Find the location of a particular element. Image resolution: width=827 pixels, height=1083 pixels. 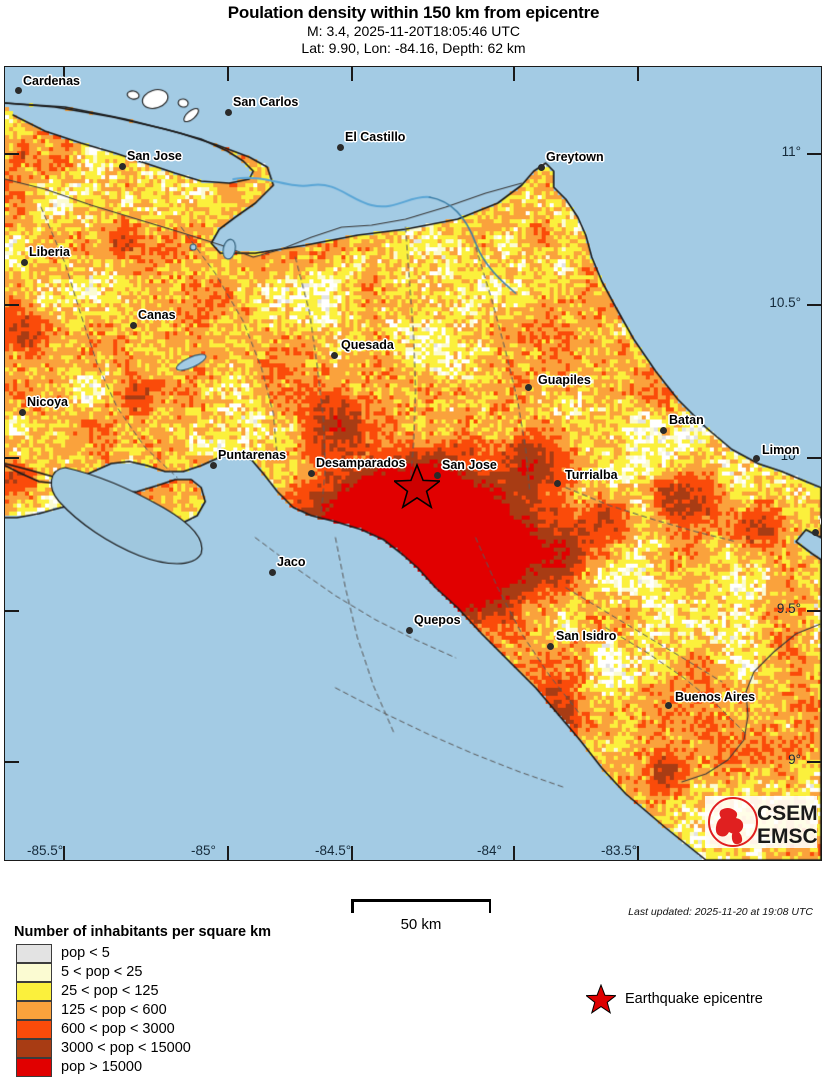

scale-bar-container: 50 km is located at coordinates (421, 916).